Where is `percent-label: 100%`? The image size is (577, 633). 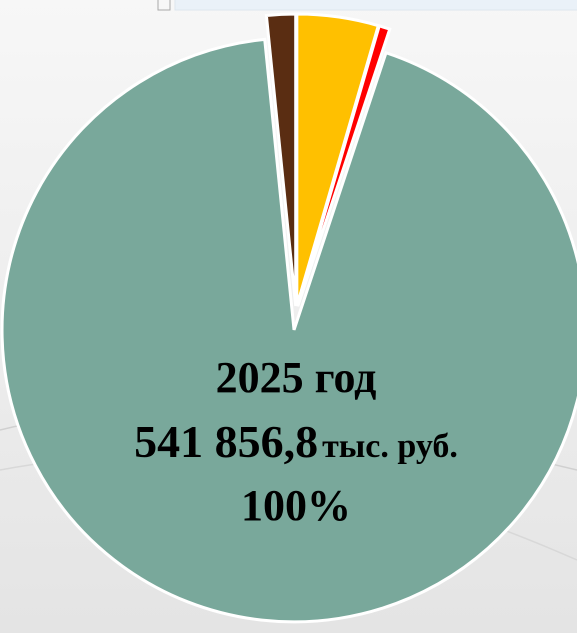
percent-label: 100% is located at coordinates (296, 505).